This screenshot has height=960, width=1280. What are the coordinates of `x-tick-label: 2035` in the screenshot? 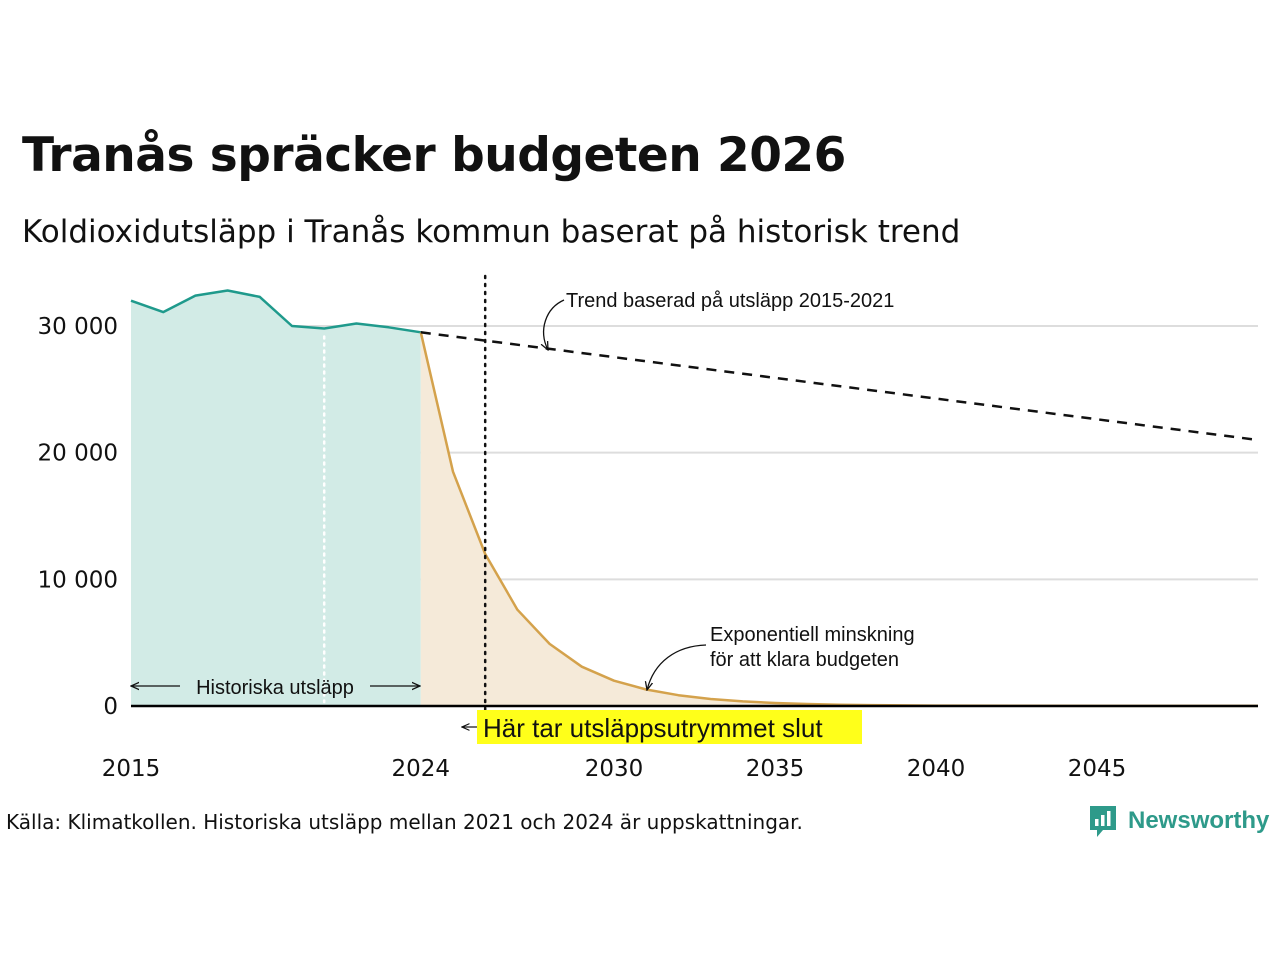 It's located at (775, 769).